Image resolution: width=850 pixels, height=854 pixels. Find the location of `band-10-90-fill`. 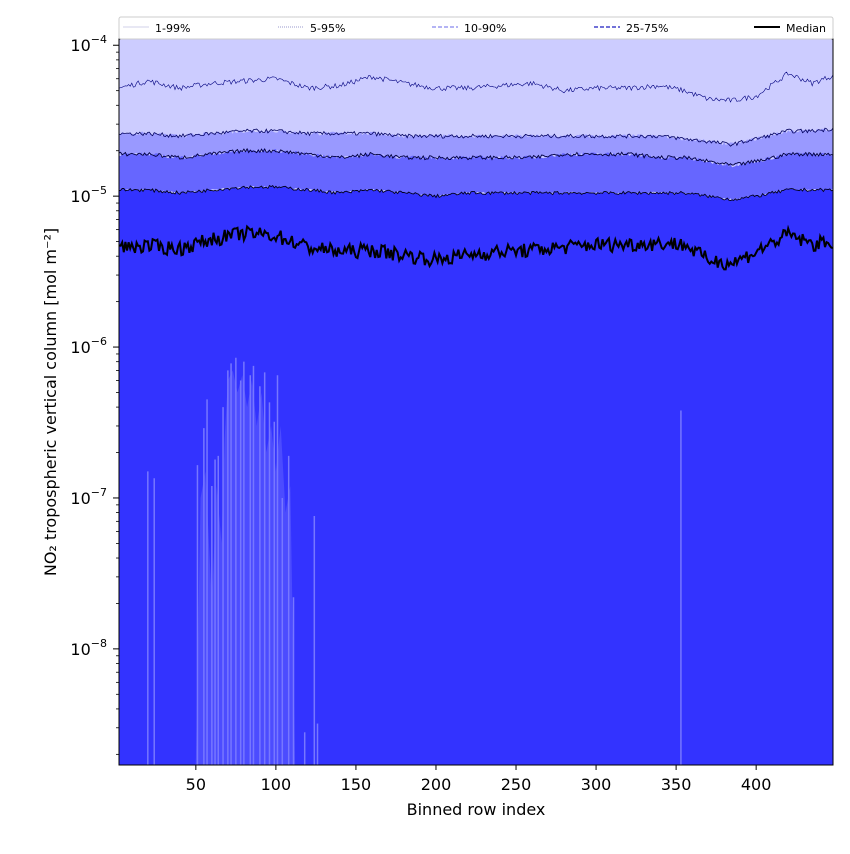

band-10-90-fill is located at coordinates (476, 147).